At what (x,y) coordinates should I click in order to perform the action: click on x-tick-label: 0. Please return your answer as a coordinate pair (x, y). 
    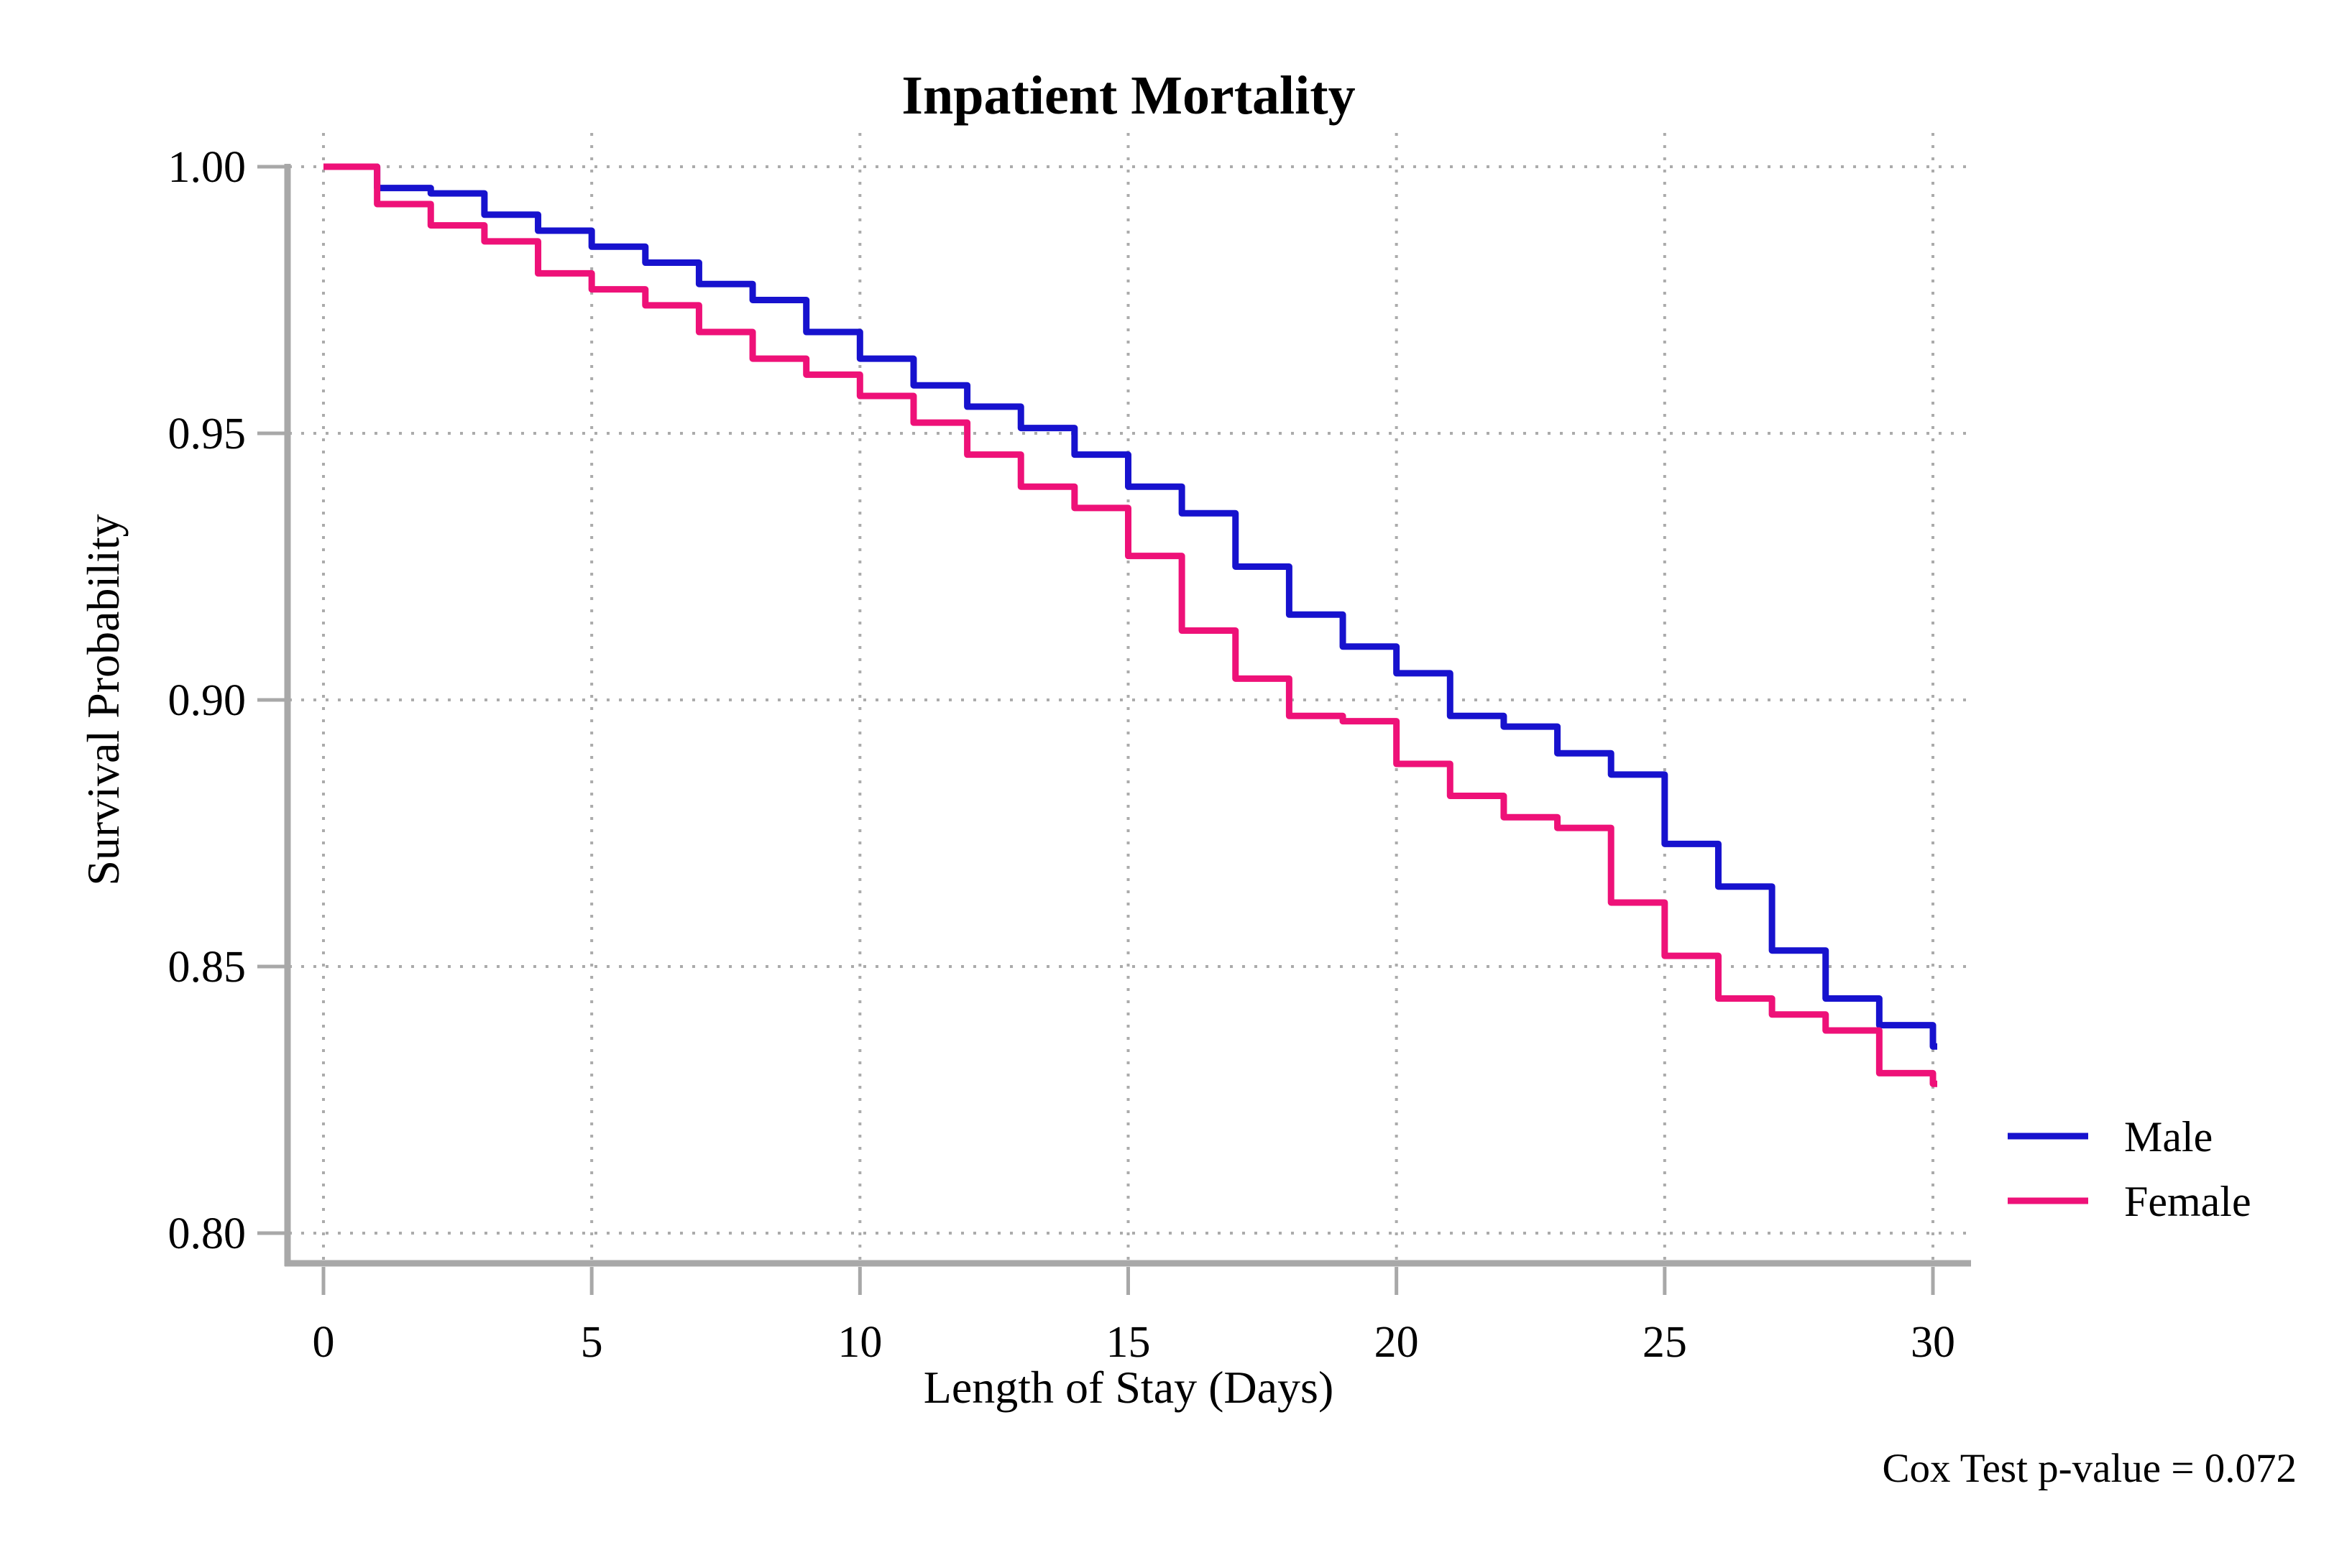
    Looking at the image, I should click on (324, 1342).